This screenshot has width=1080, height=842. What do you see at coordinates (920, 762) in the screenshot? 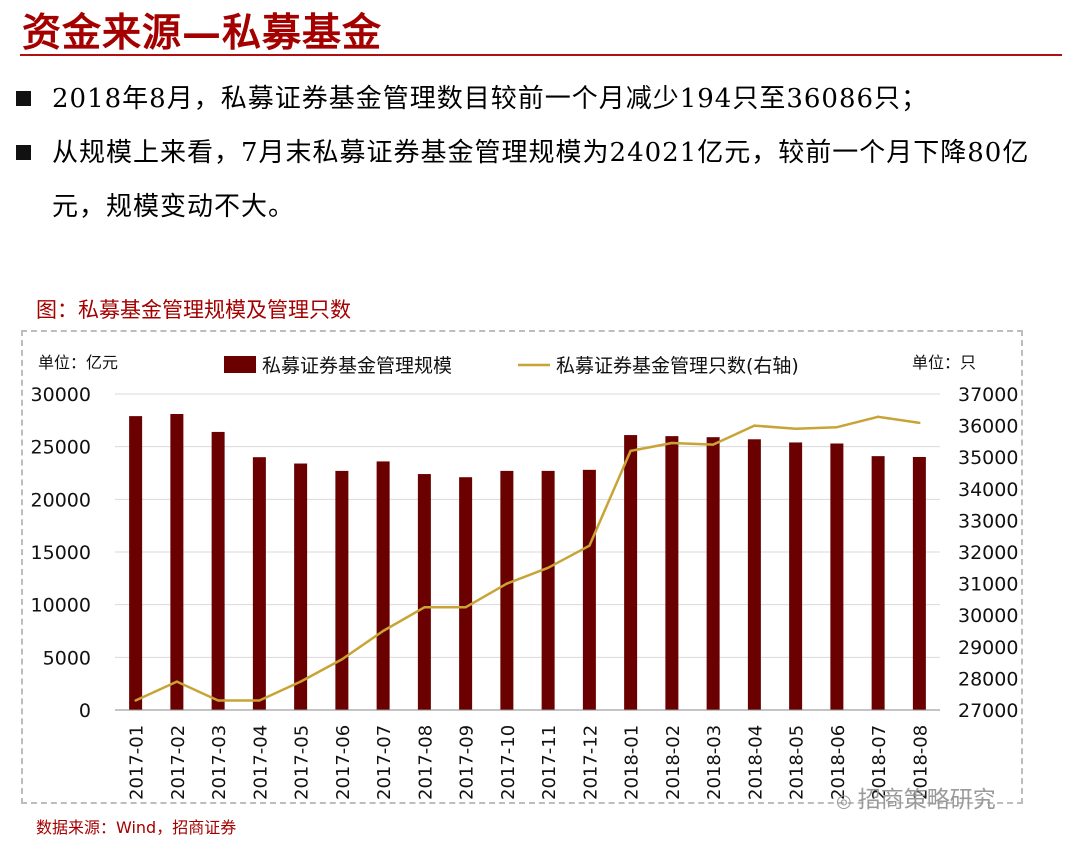
I see `x-tick-label: 2018-08` at bounding box center [920, 762].